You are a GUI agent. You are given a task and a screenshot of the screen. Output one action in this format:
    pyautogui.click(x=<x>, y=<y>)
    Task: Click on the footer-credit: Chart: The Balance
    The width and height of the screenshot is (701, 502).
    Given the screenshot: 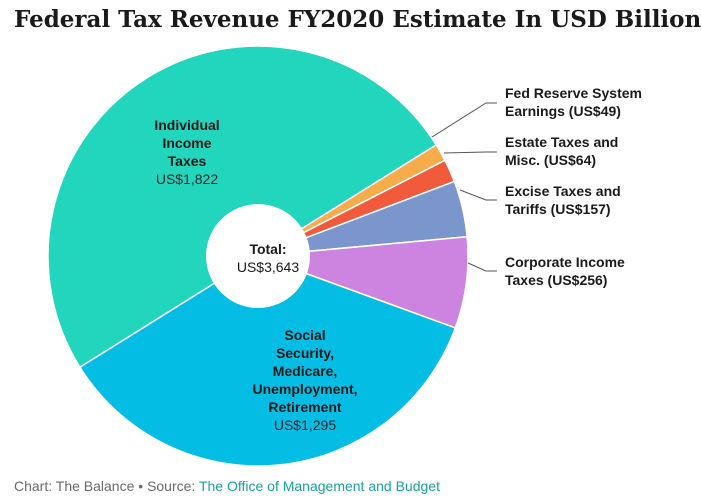 What is the action you would take?
    pyautogui.click(x=74, y=486)
    